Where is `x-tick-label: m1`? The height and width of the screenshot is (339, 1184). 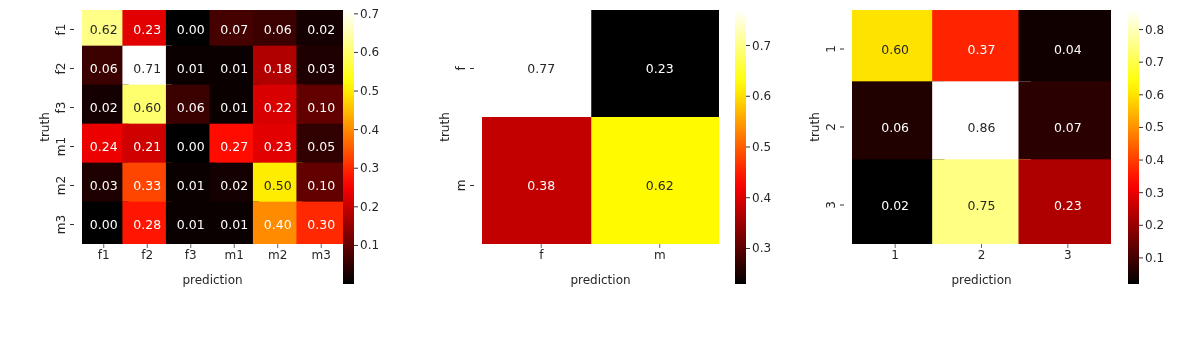 x-tick-label: m1 is located at coordinates (234, 254).